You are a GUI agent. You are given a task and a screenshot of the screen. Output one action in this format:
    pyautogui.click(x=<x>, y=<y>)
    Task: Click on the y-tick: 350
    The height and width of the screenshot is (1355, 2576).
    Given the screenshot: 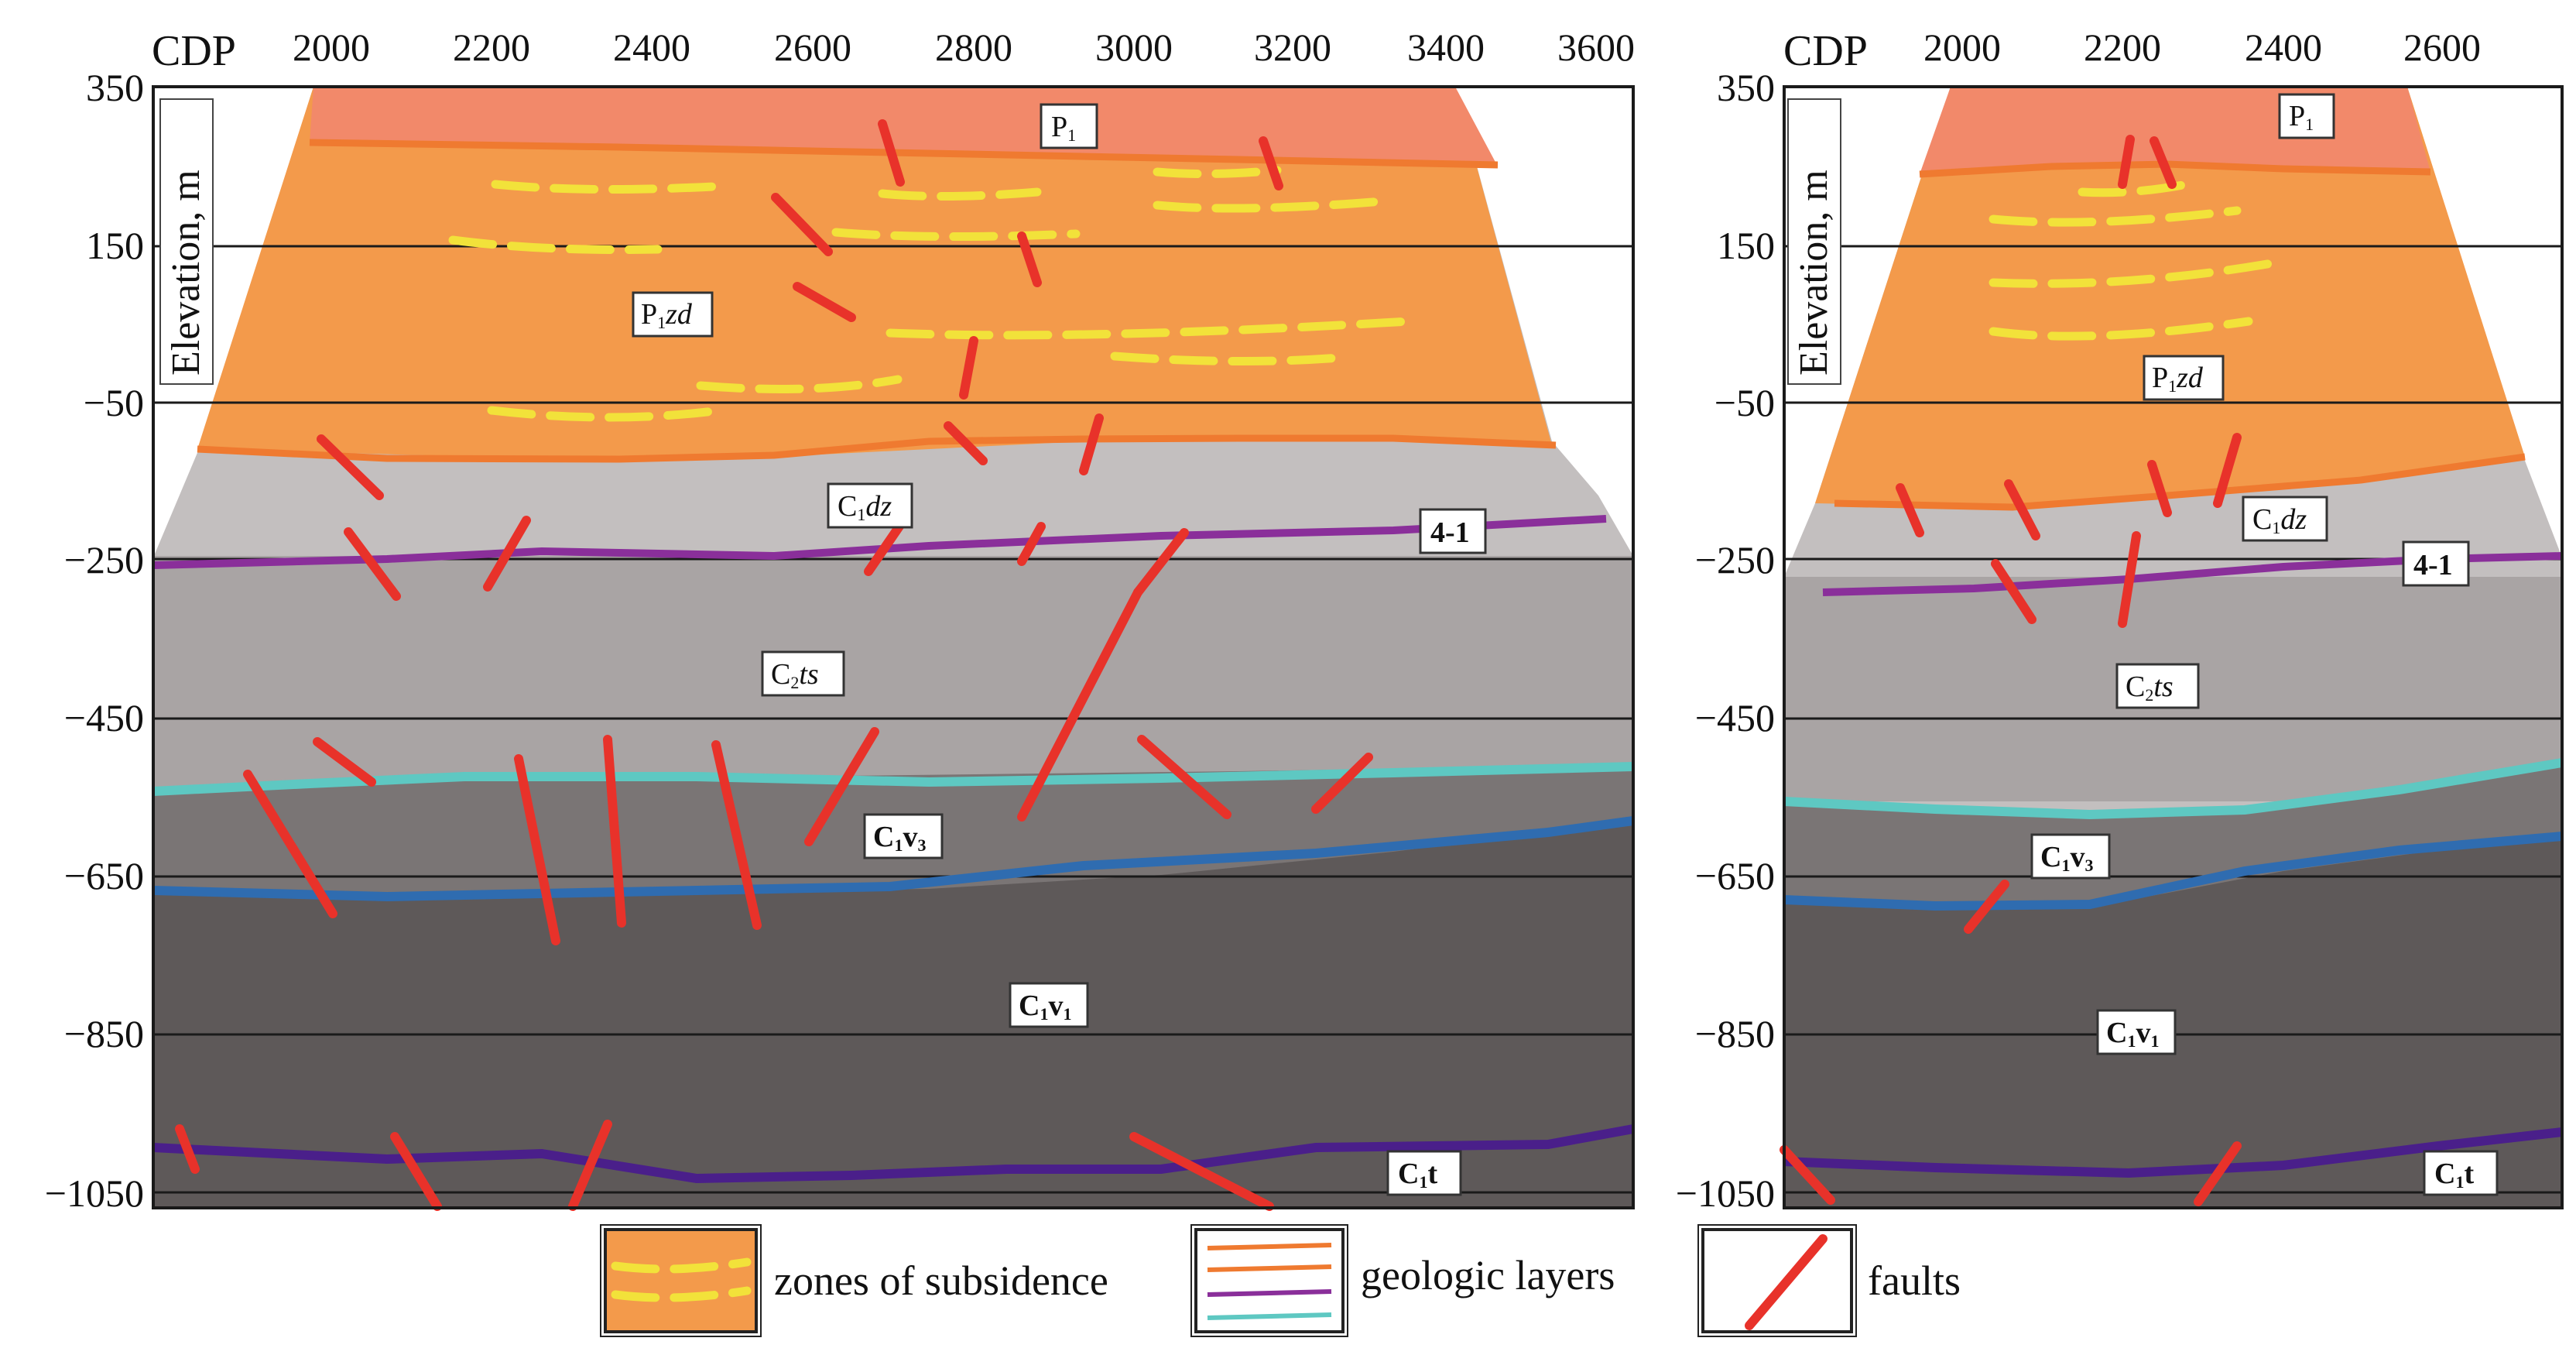 What is the action you would take?
    pyautogui.click(x=1746, y=87)
    